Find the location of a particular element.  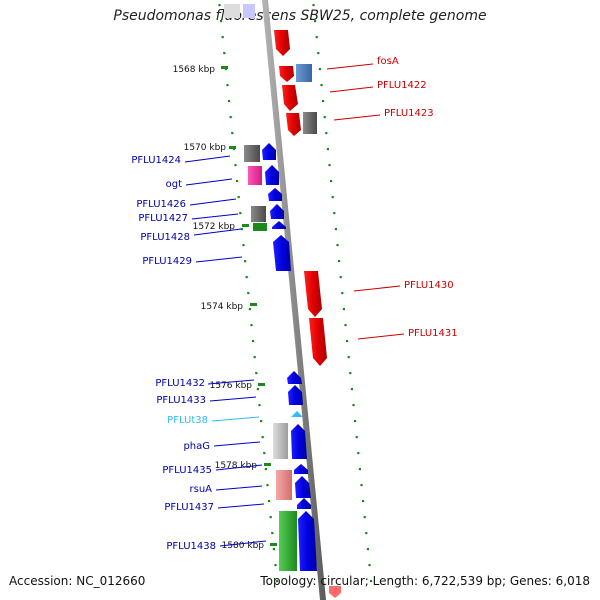

leader-line-ogt is located at coordinates (209, 182).